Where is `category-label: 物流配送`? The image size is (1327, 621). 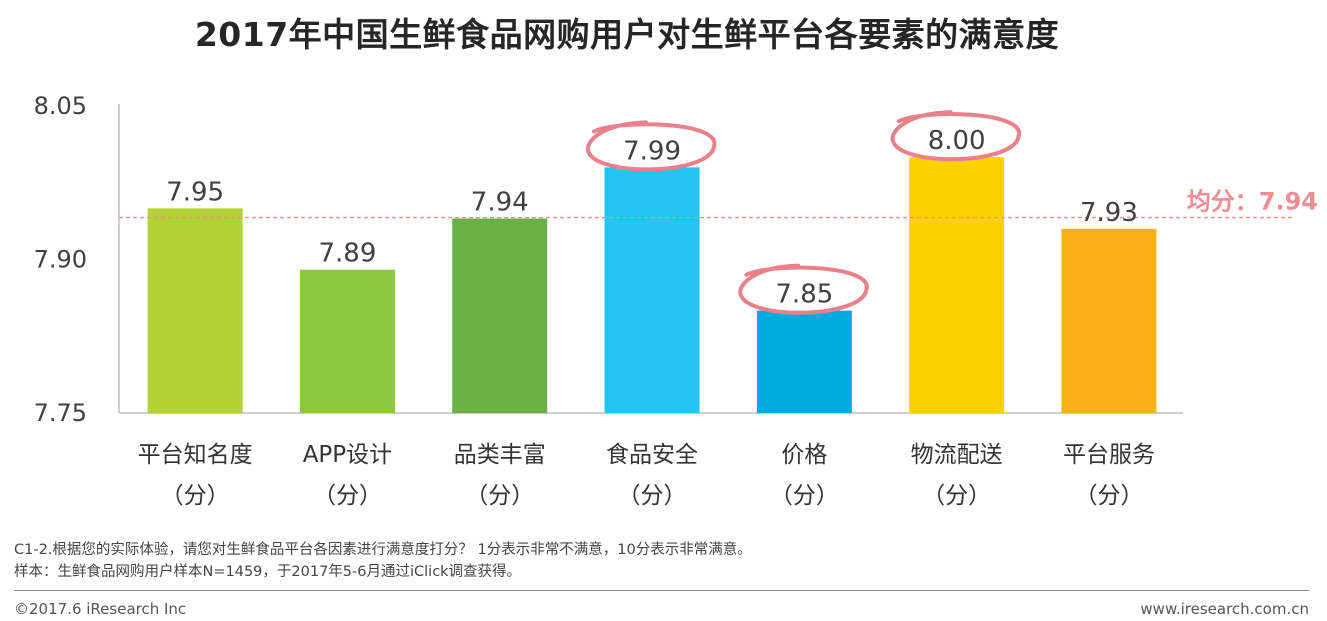
category-label: 物流配送 is located at coordinates (957, 455).